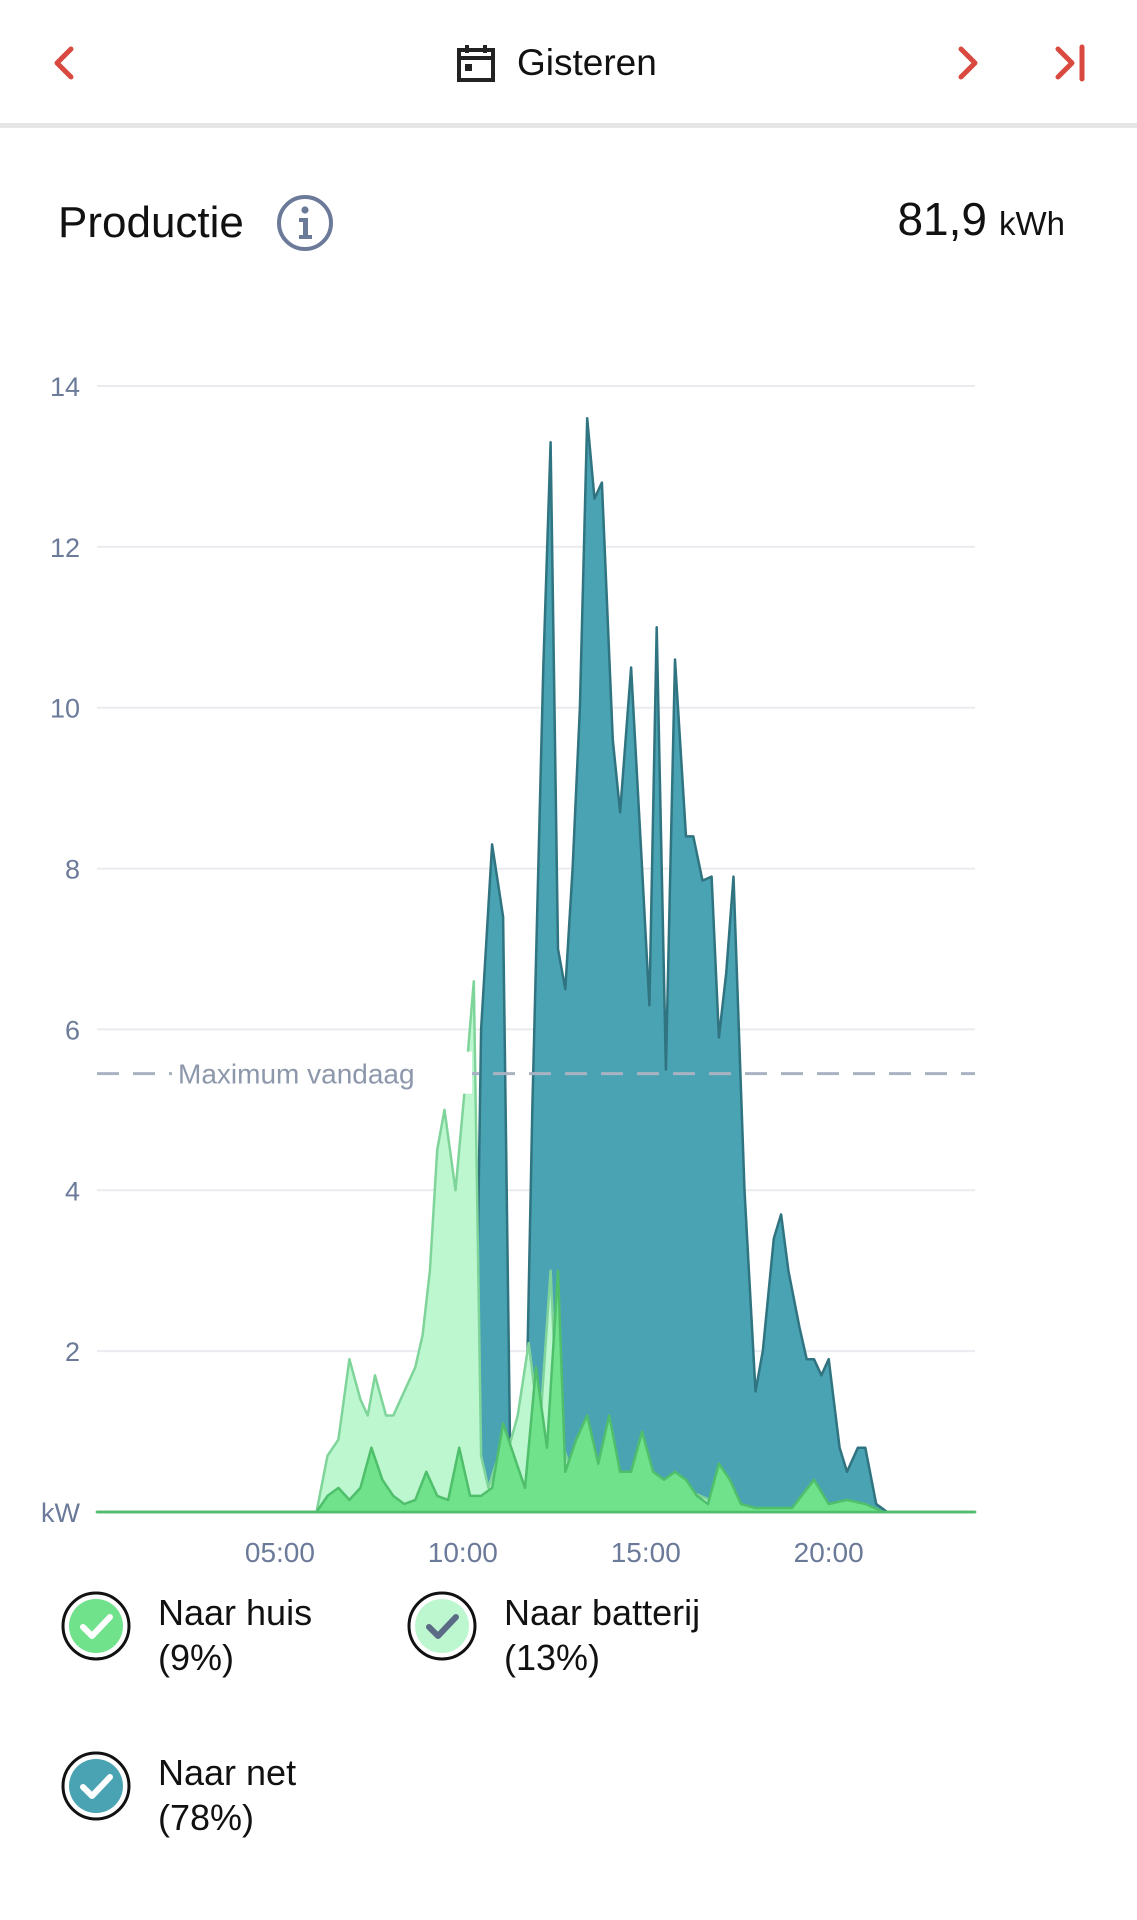 This screenshot has width=1137, height=1920. What do you see at coordinates (476, 63) in the screenshot?
I see `calendar-icon` at bounding box center [476, 63].